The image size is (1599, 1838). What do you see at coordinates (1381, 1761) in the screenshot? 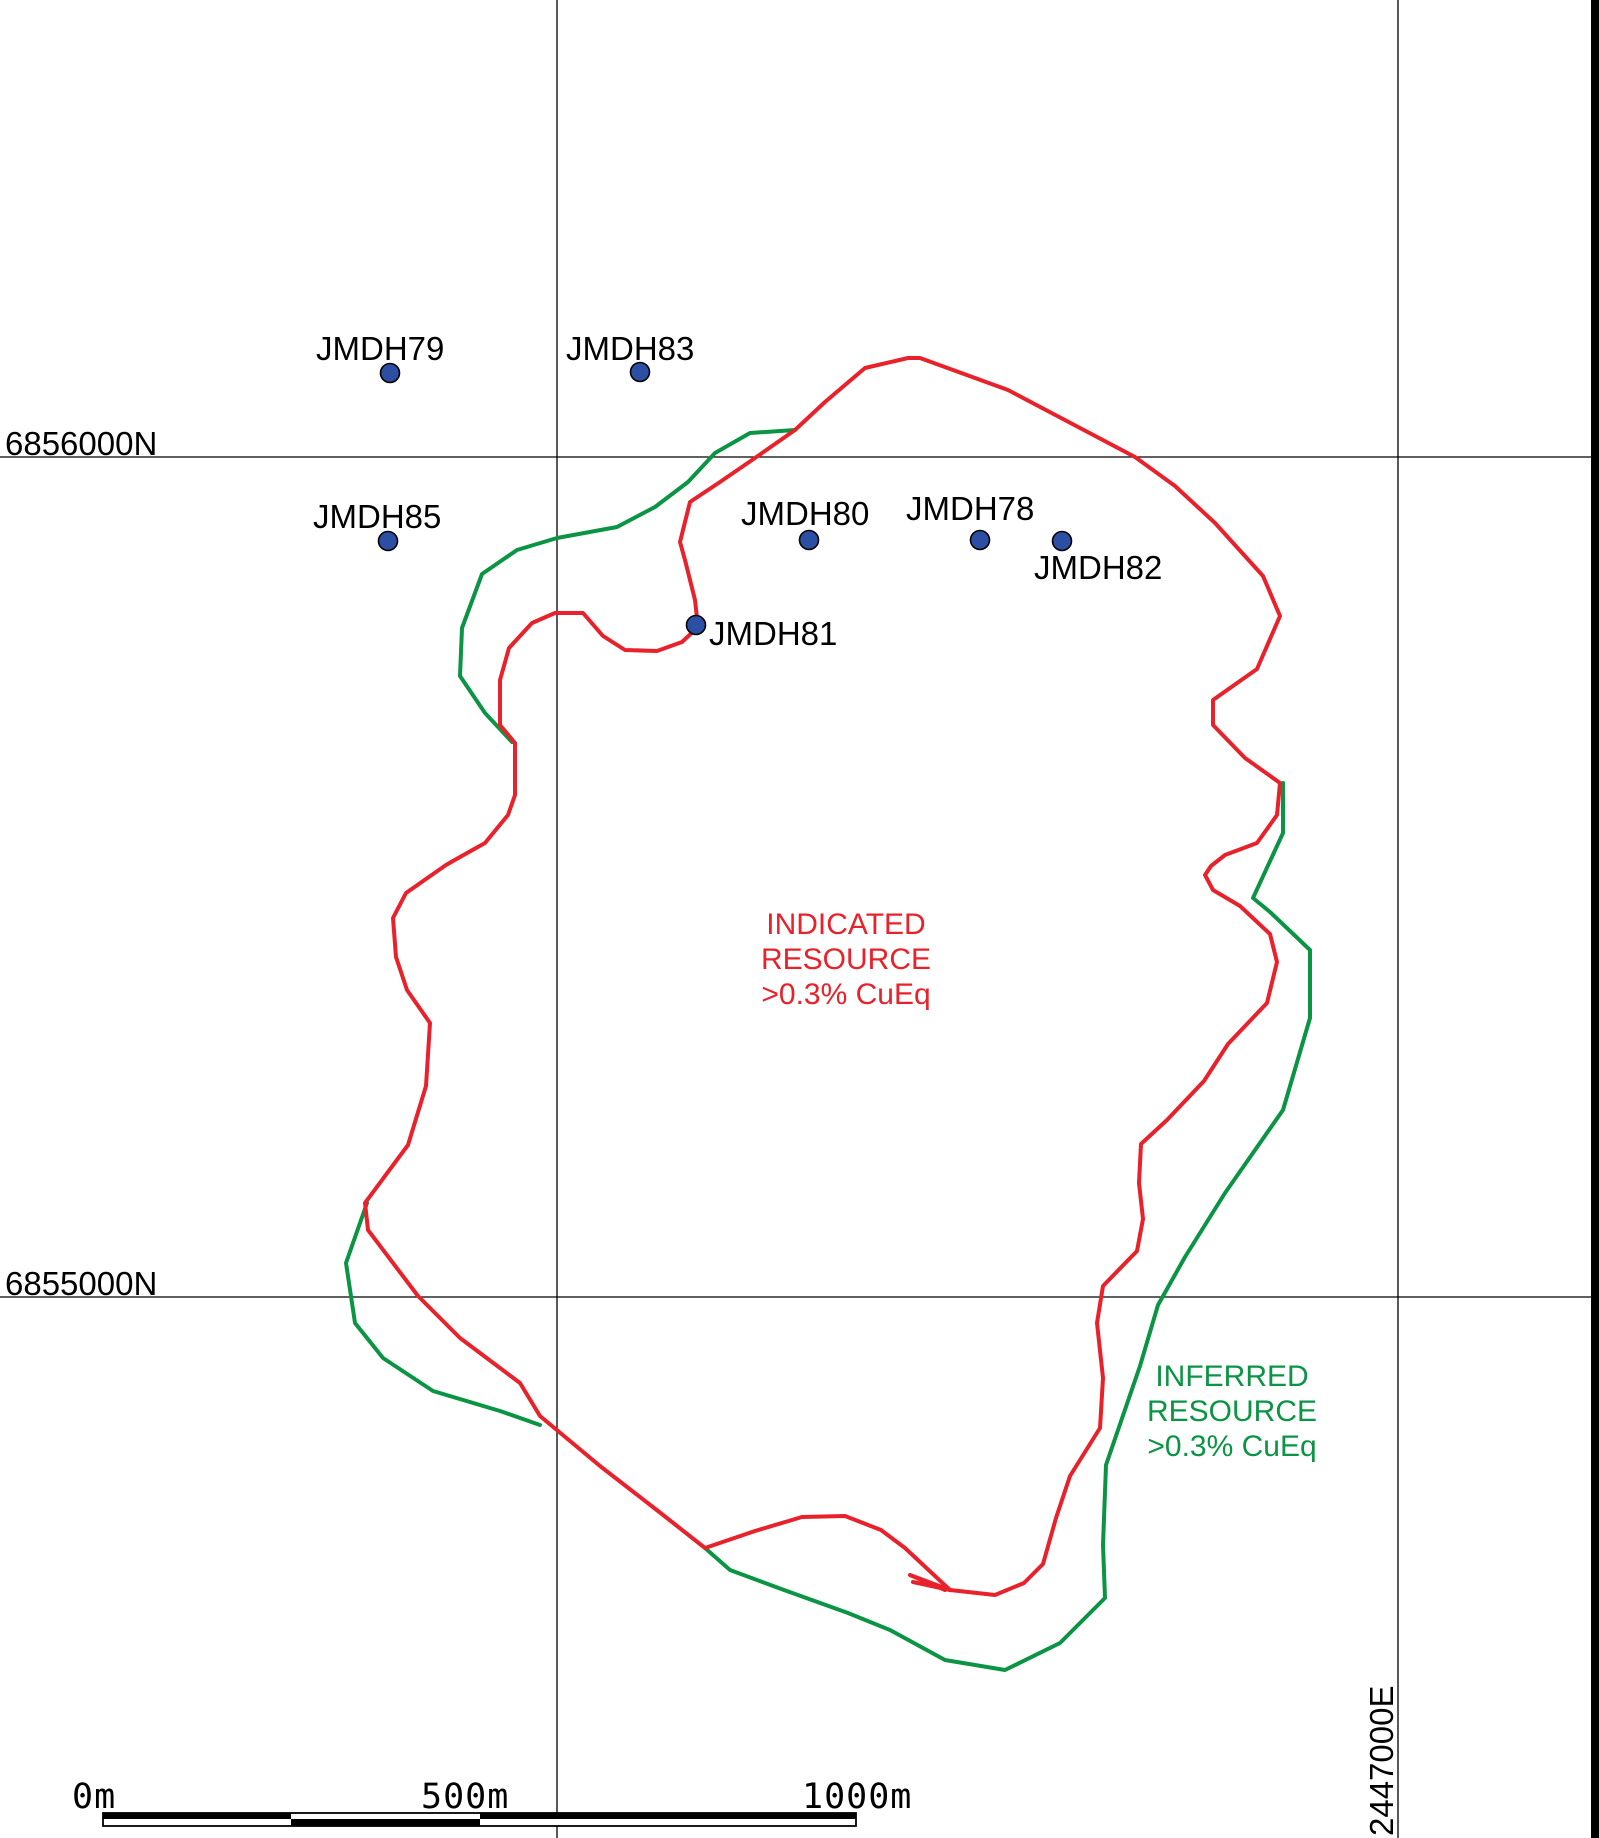
I see `easting-label-2447000: 2447000E` at bounding box center [1381, 1761].